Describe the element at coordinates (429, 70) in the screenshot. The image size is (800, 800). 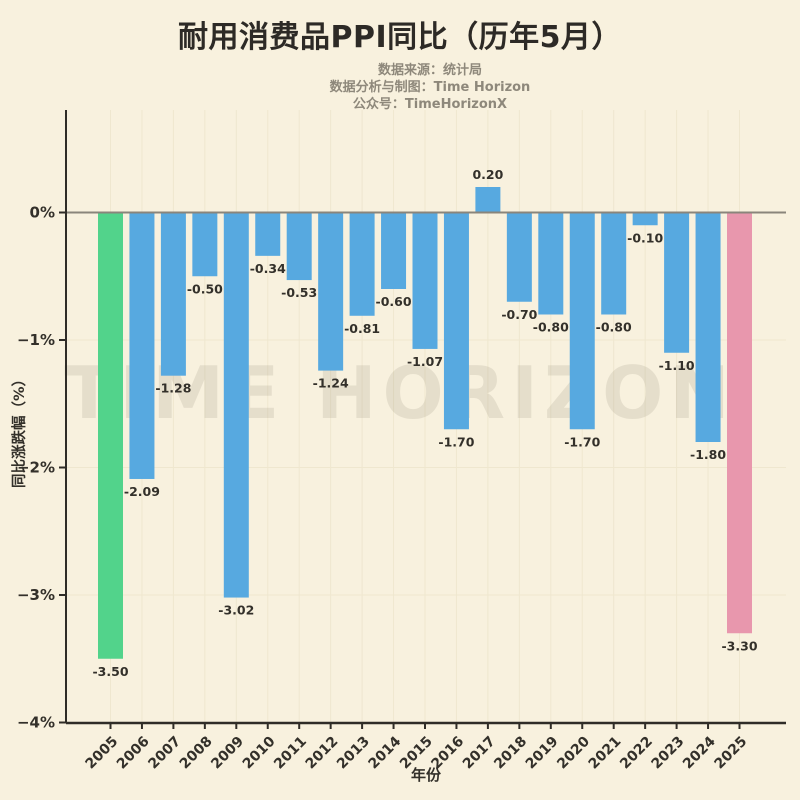
I see `data-source-line: 数据来源：统计局` at that location.